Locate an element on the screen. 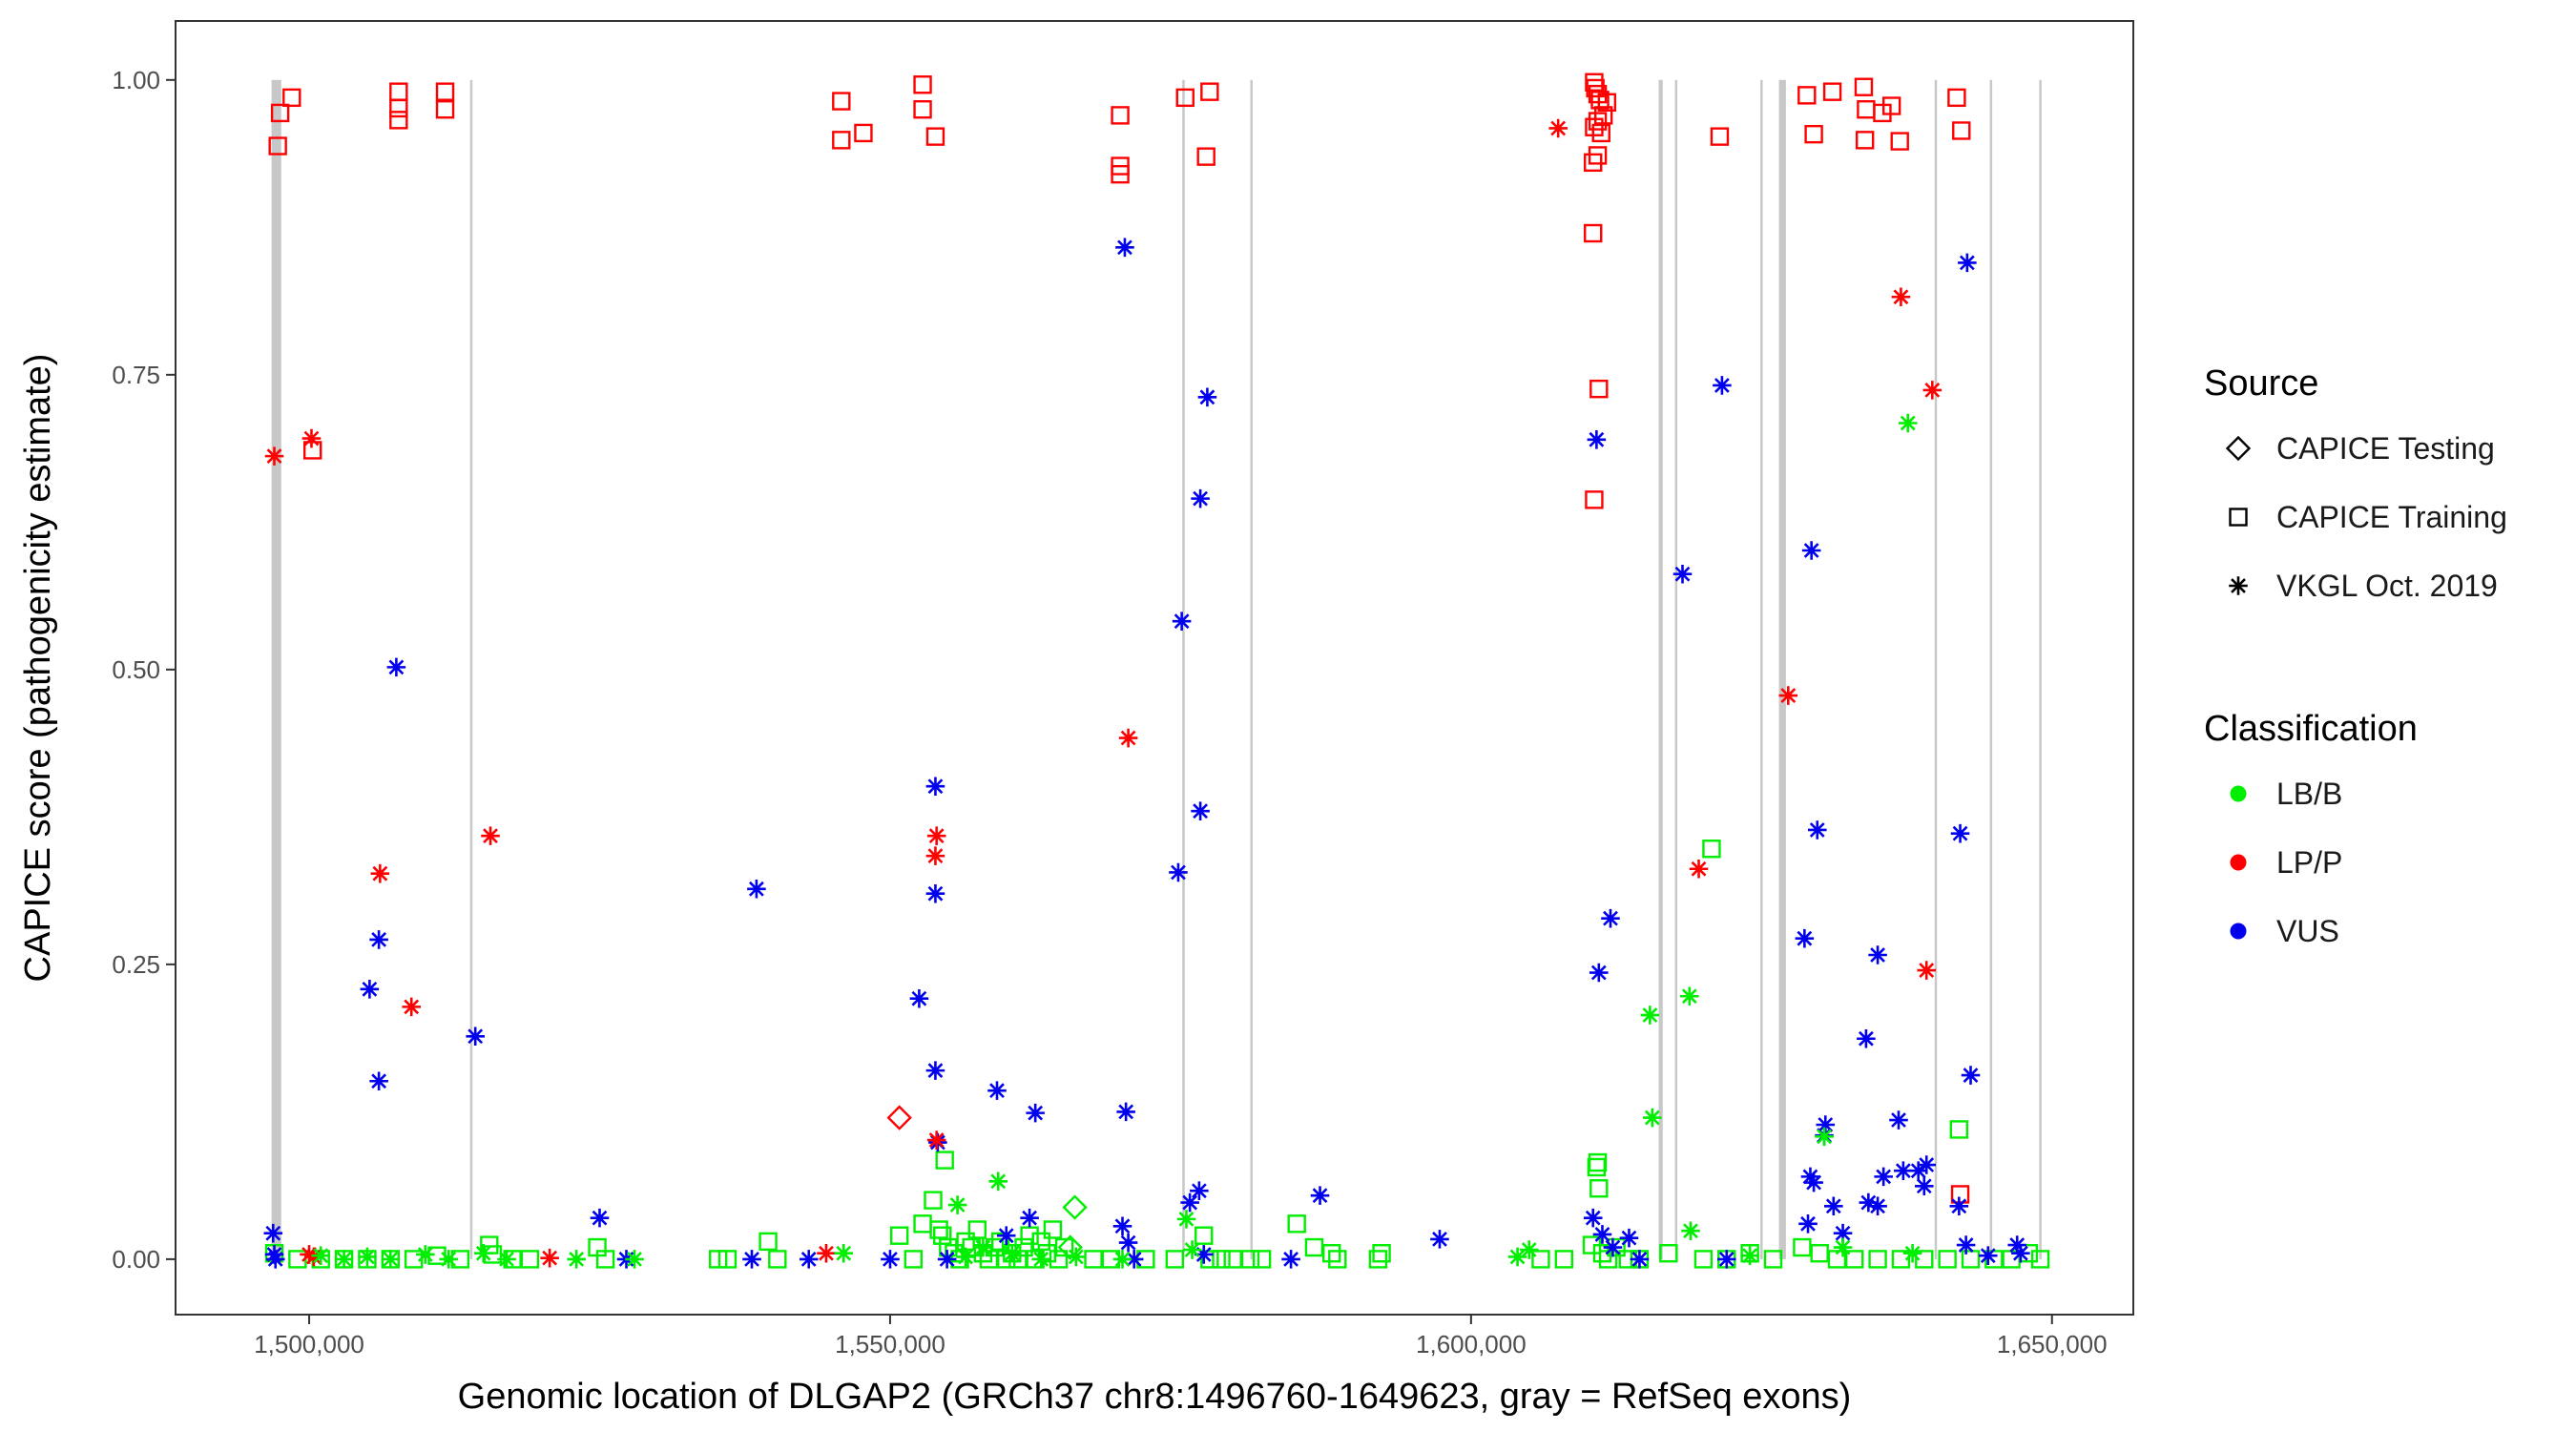 The height and width of the screenshot is (1431, 2576). x-tick-label-3: 1,650,000 is located at coordinates (2052, 1344).